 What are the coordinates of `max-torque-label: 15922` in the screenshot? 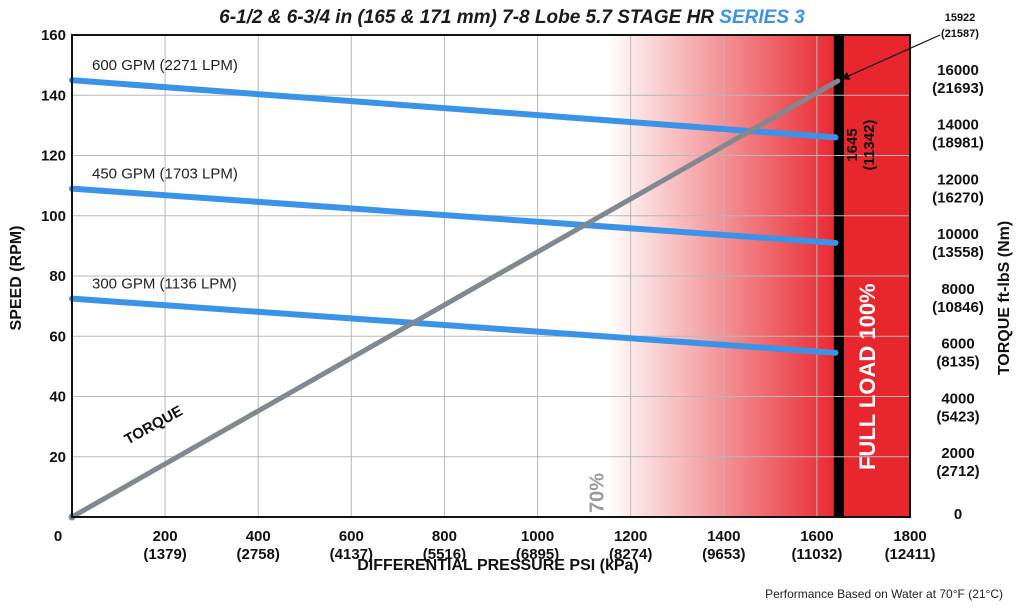 It's located at (960, 18).